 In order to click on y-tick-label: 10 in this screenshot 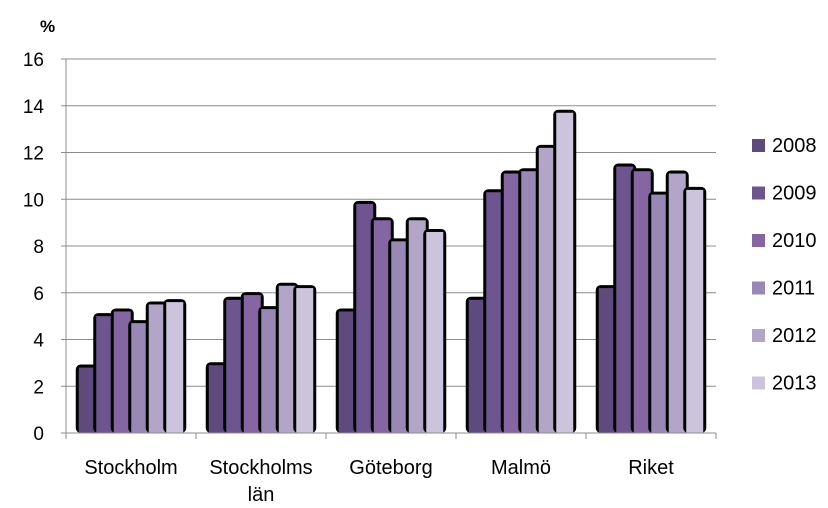, I will do `click(33, 200)`.